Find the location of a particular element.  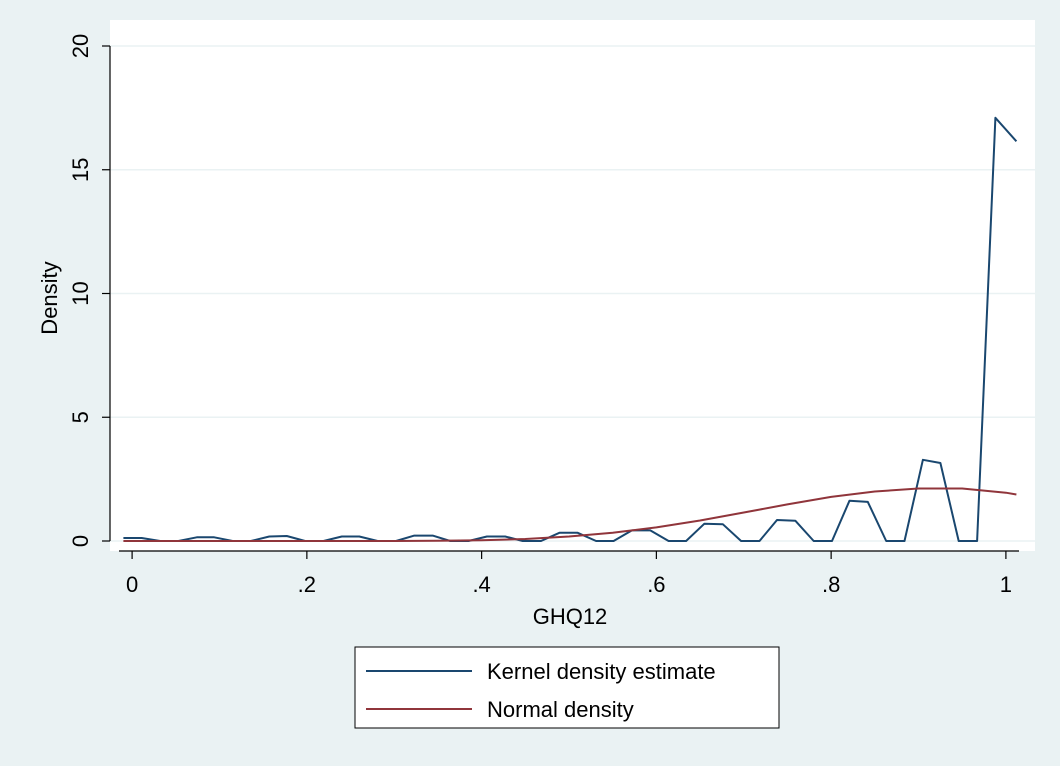

legend-label-normal-density: Normal density is located at coordinates (560, 709).